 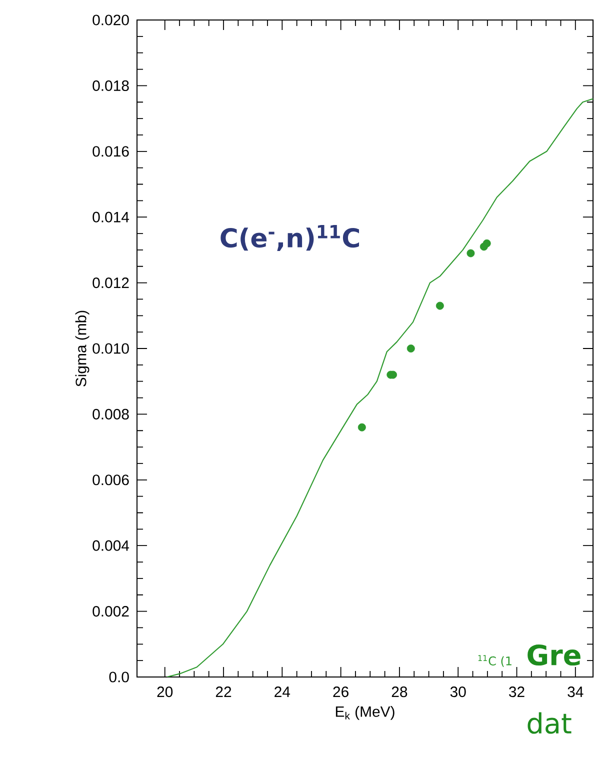 I want to click on x-tick-label: 32, so click(x=516, y=692).